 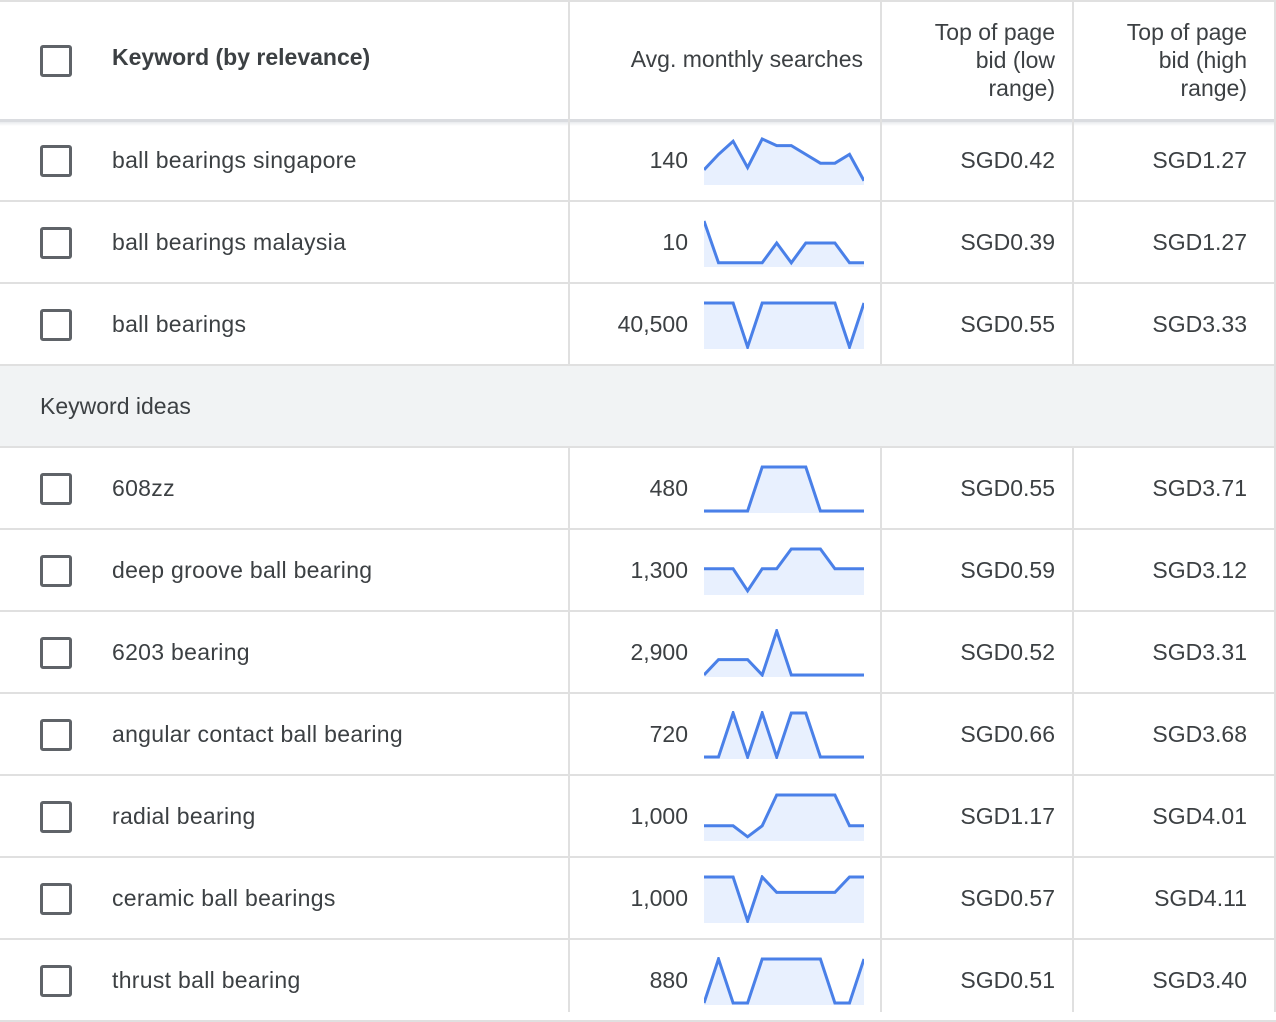 I want to click on table-row: 6203 bearing 2,900 SGD0.52 SGD3.31, so click(x=638, y=653).